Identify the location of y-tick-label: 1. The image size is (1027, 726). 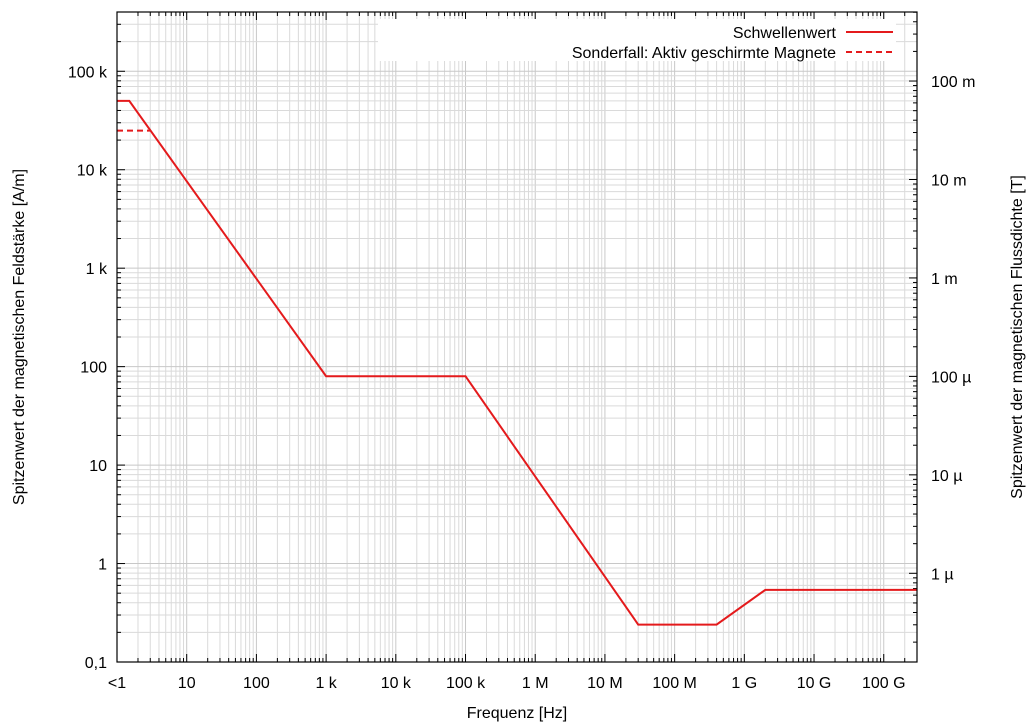
(102, 565).